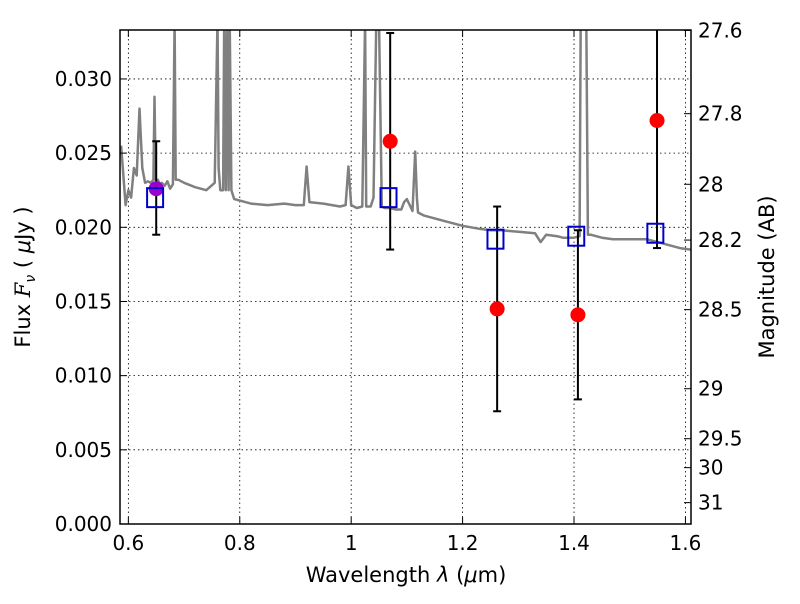 The height and width of the screenshot is (604, 800). Describe the element at coordinates (713, 266) in the screenshot. I see `magnitude-axis-ticks: 27.6 27.8 28 28.2 28.5 29 29.5 30 31` at that location.